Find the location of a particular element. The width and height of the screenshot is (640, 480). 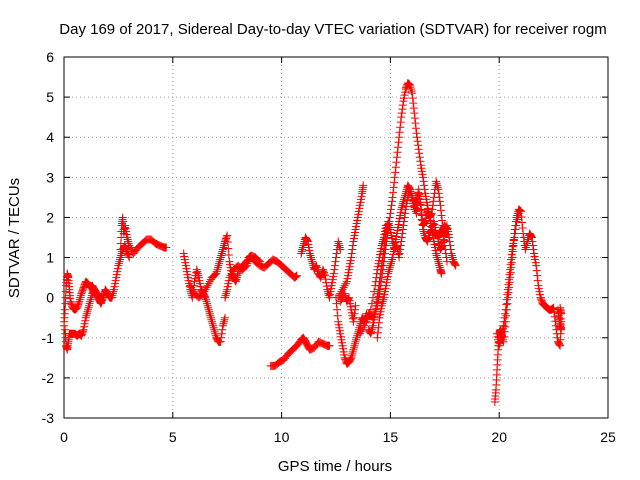

x-tick-label: 20 is located at coordinates (499, 437).